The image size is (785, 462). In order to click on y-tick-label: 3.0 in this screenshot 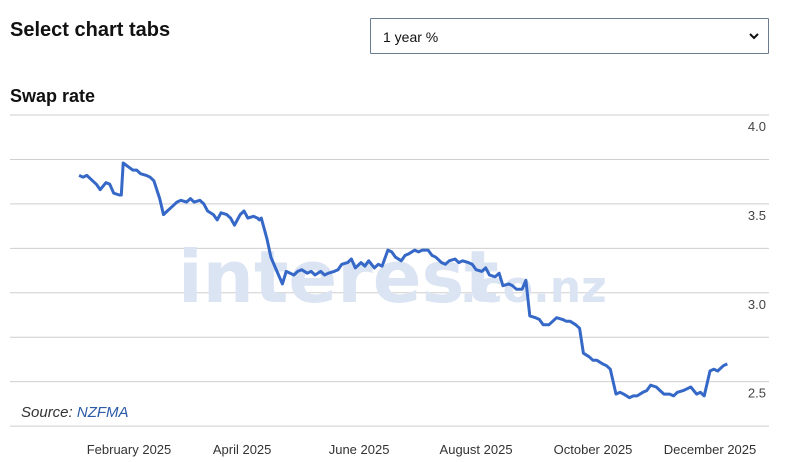, I will do `click(757, 304)`.